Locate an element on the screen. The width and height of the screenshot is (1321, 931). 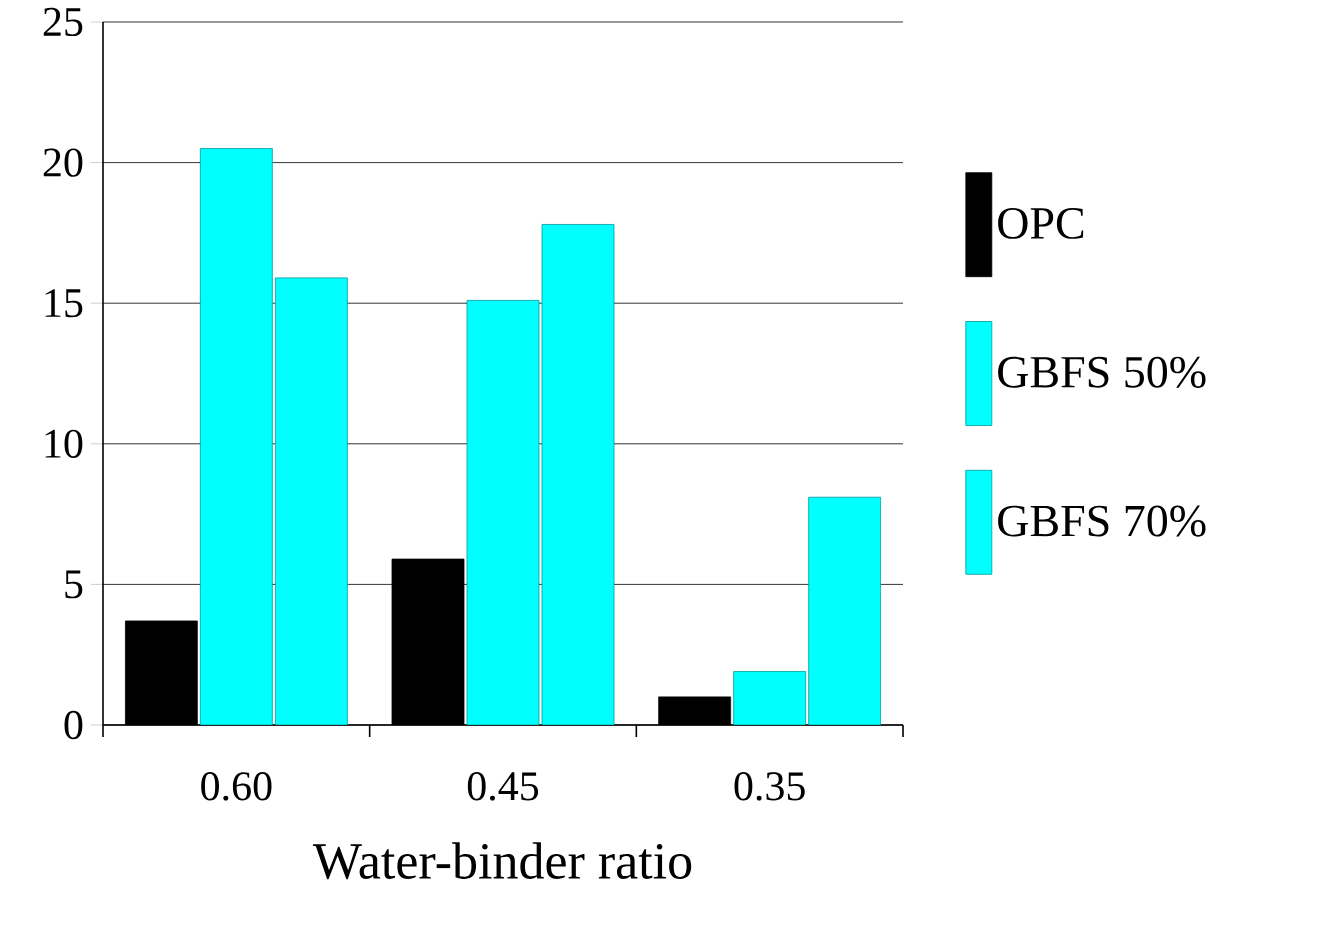
y-tick-label: 20 is located at coordinates (63, 162).